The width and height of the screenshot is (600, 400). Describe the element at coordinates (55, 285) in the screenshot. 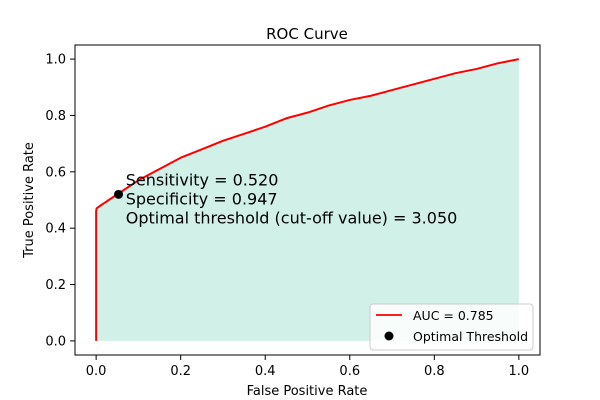

I see `y-tick-label: 0.2` at that location.